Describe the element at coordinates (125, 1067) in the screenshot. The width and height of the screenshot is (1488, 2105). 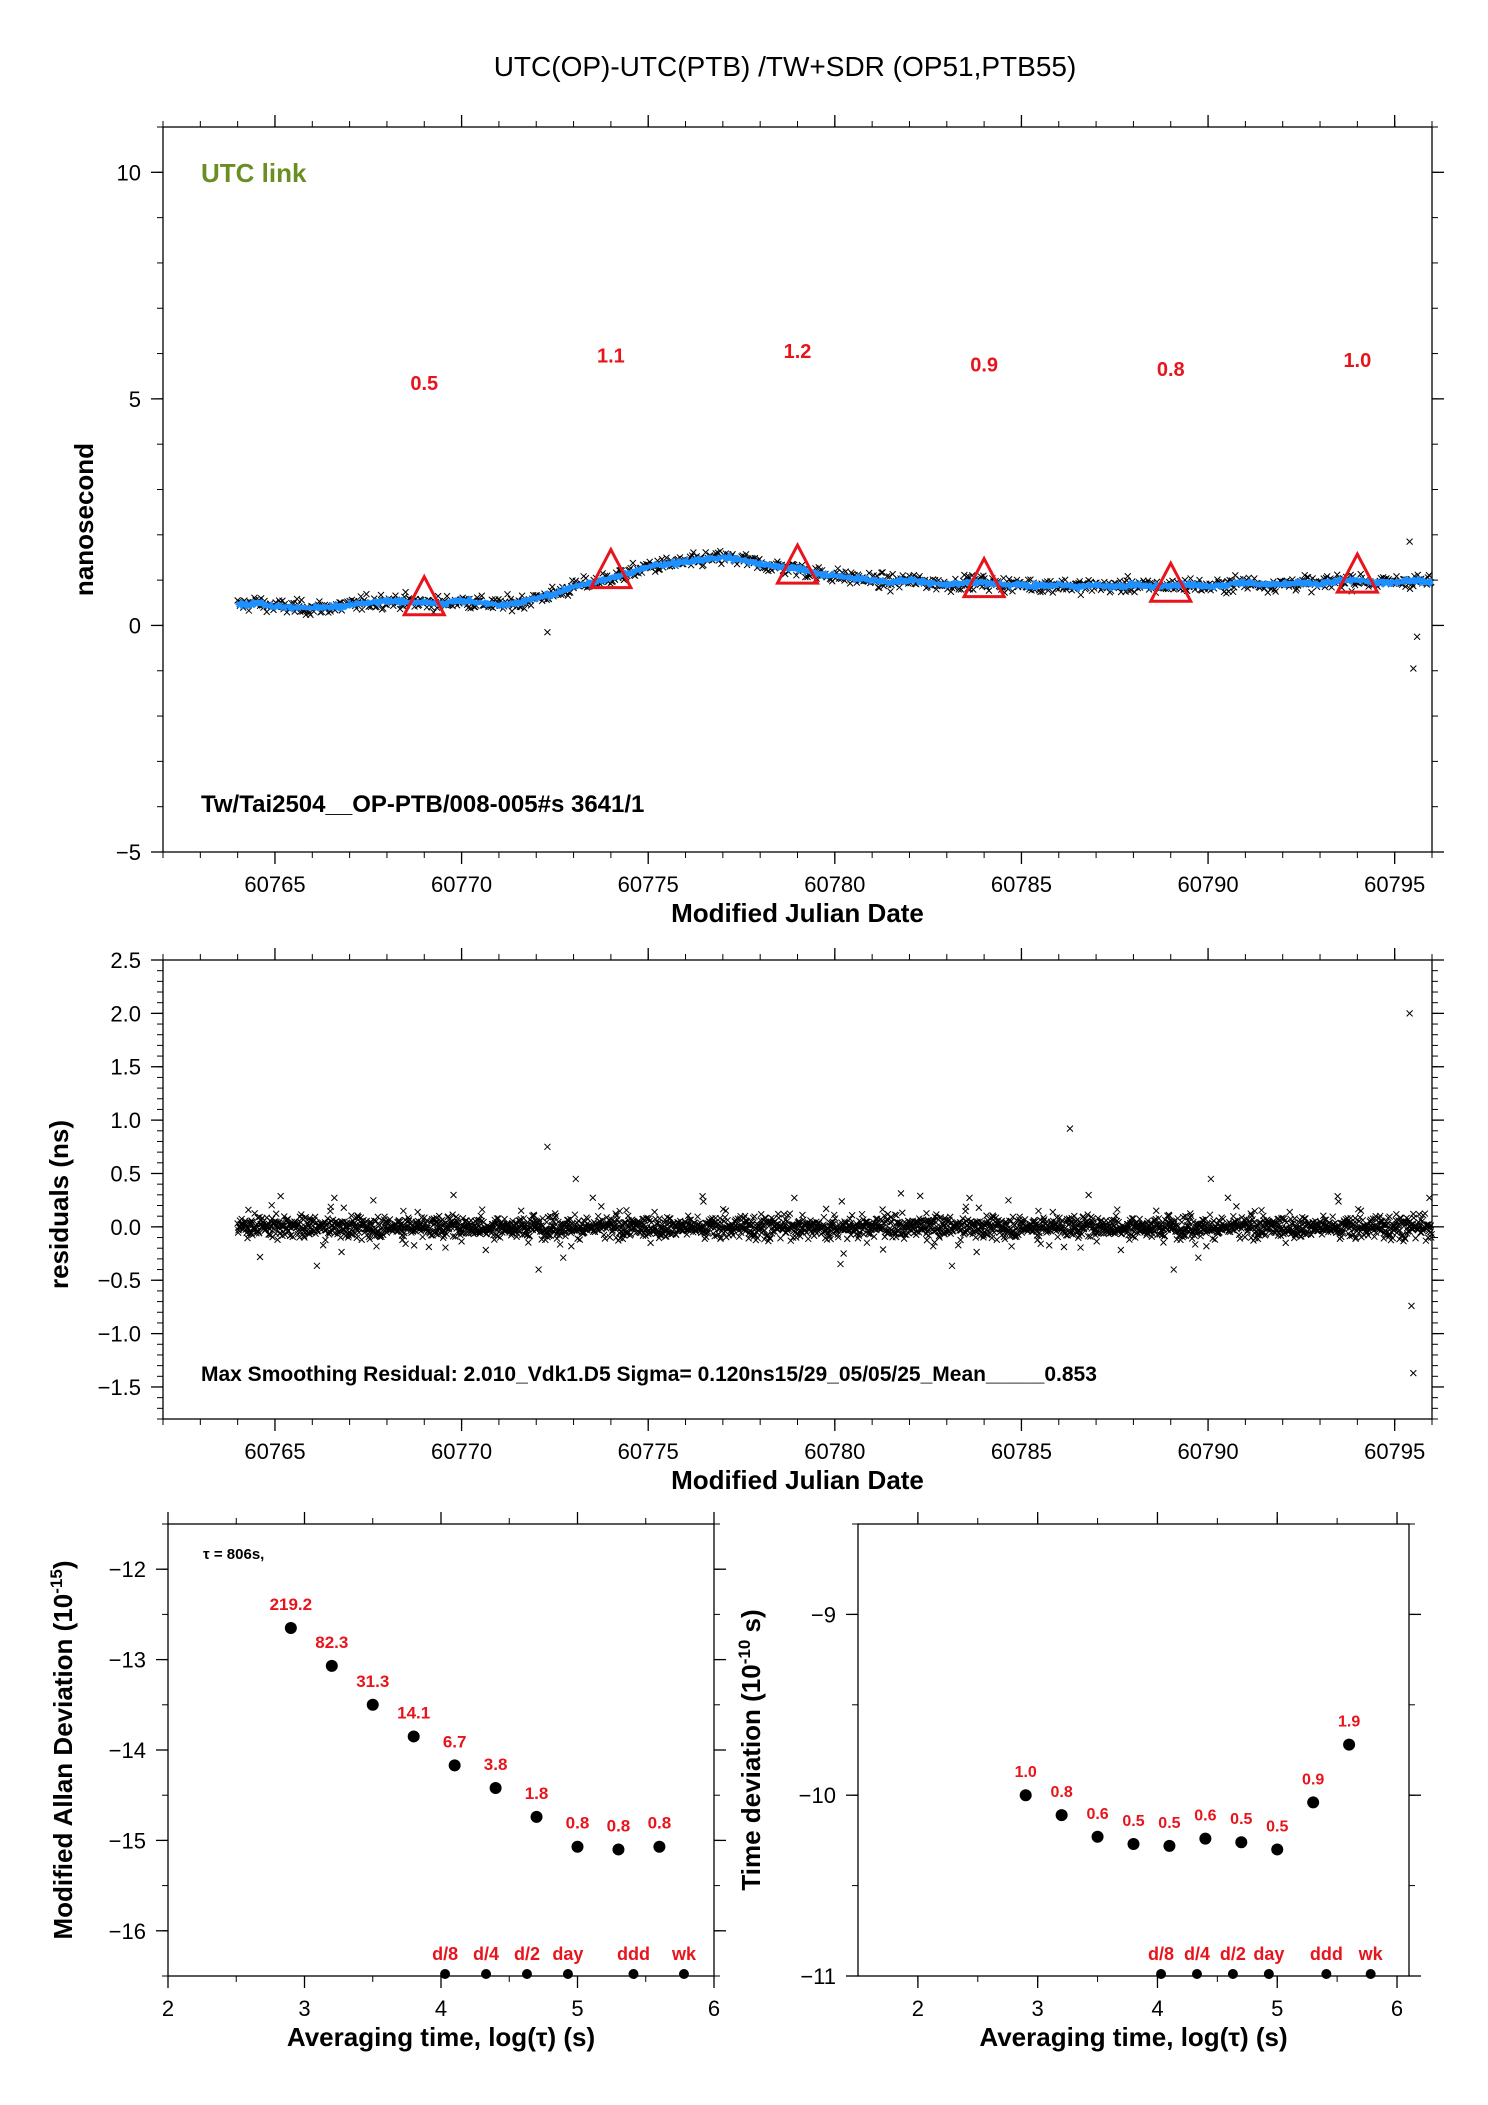
I see `y-tick-label: 1.5` at that location.